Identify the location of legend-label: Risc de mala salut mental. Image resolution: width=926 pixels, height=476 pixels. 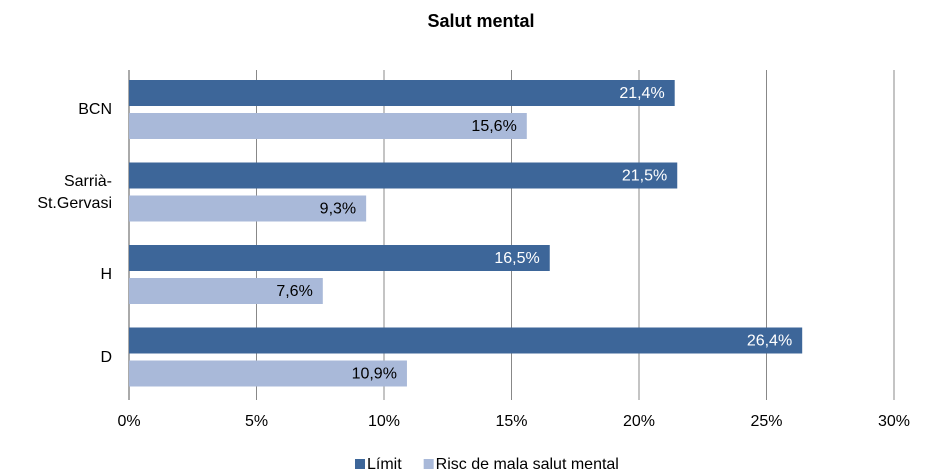
(527, 464).